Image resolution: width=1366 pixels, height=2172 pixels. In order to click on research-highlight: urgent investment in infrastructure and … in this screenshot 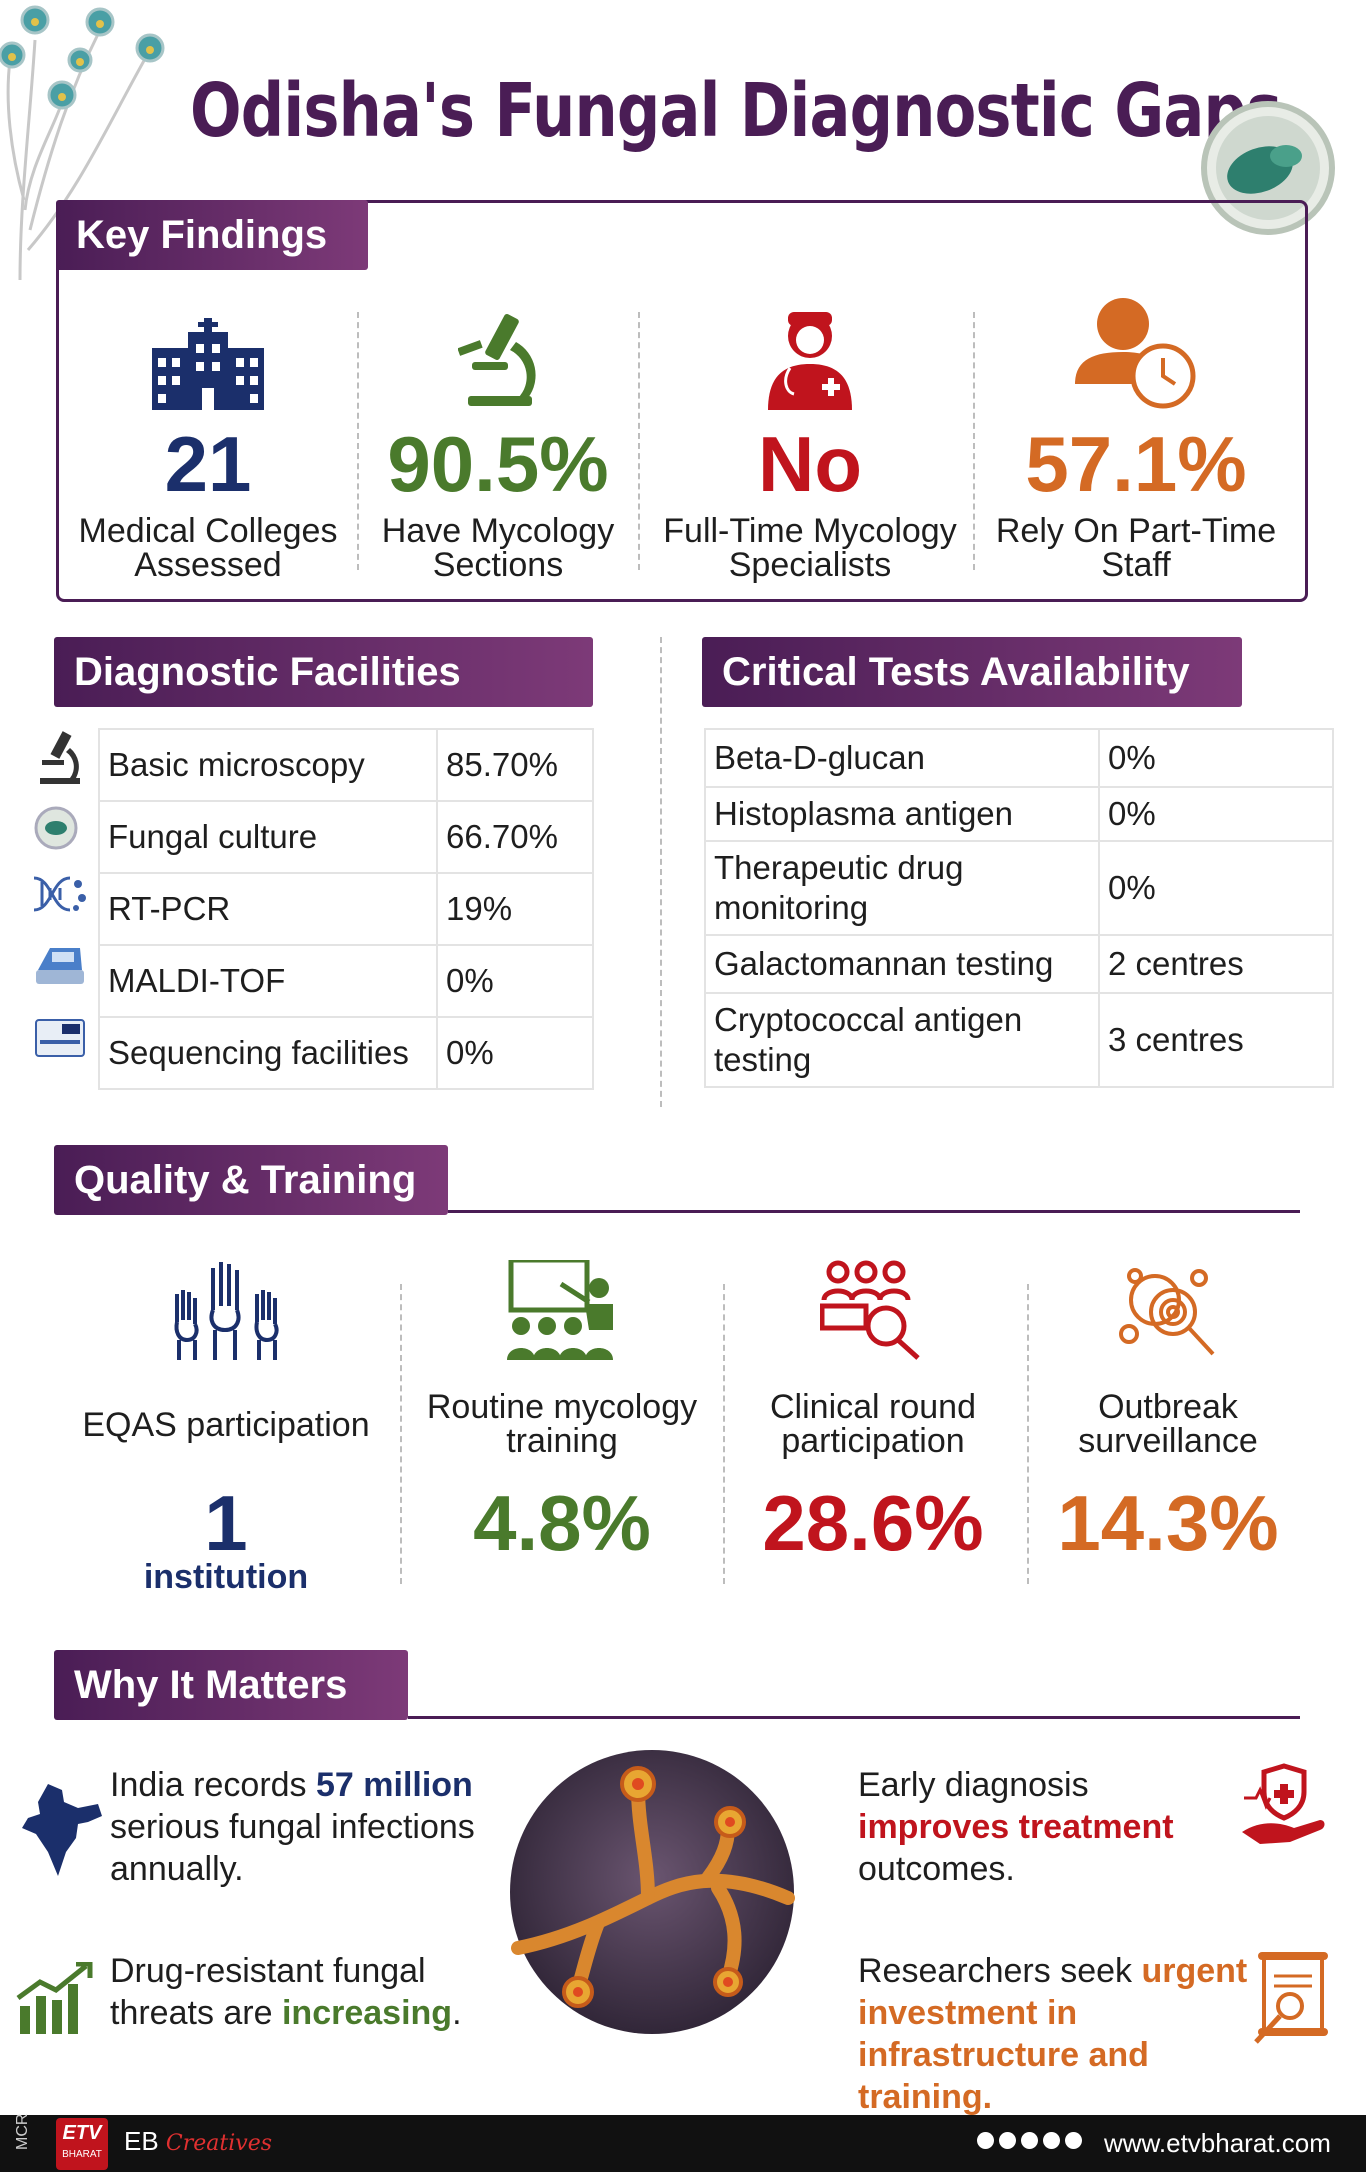, I will do `click(1053, 2034)`.